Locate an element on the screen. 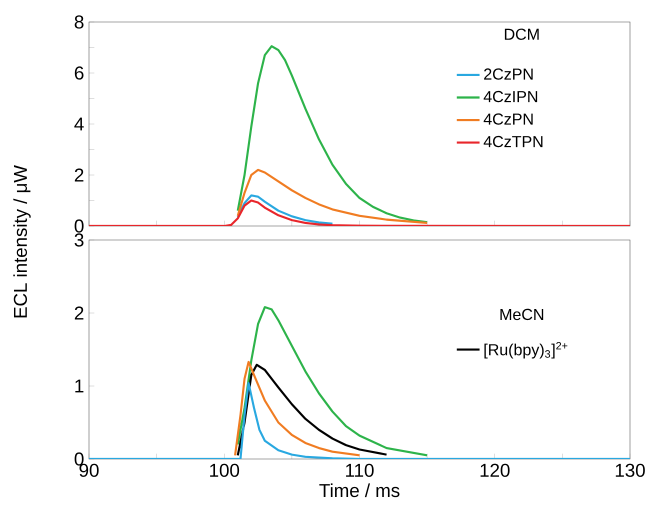 This screenshot has width=646, height=519. annotation: MeCN is located at coordinates (522, 314).